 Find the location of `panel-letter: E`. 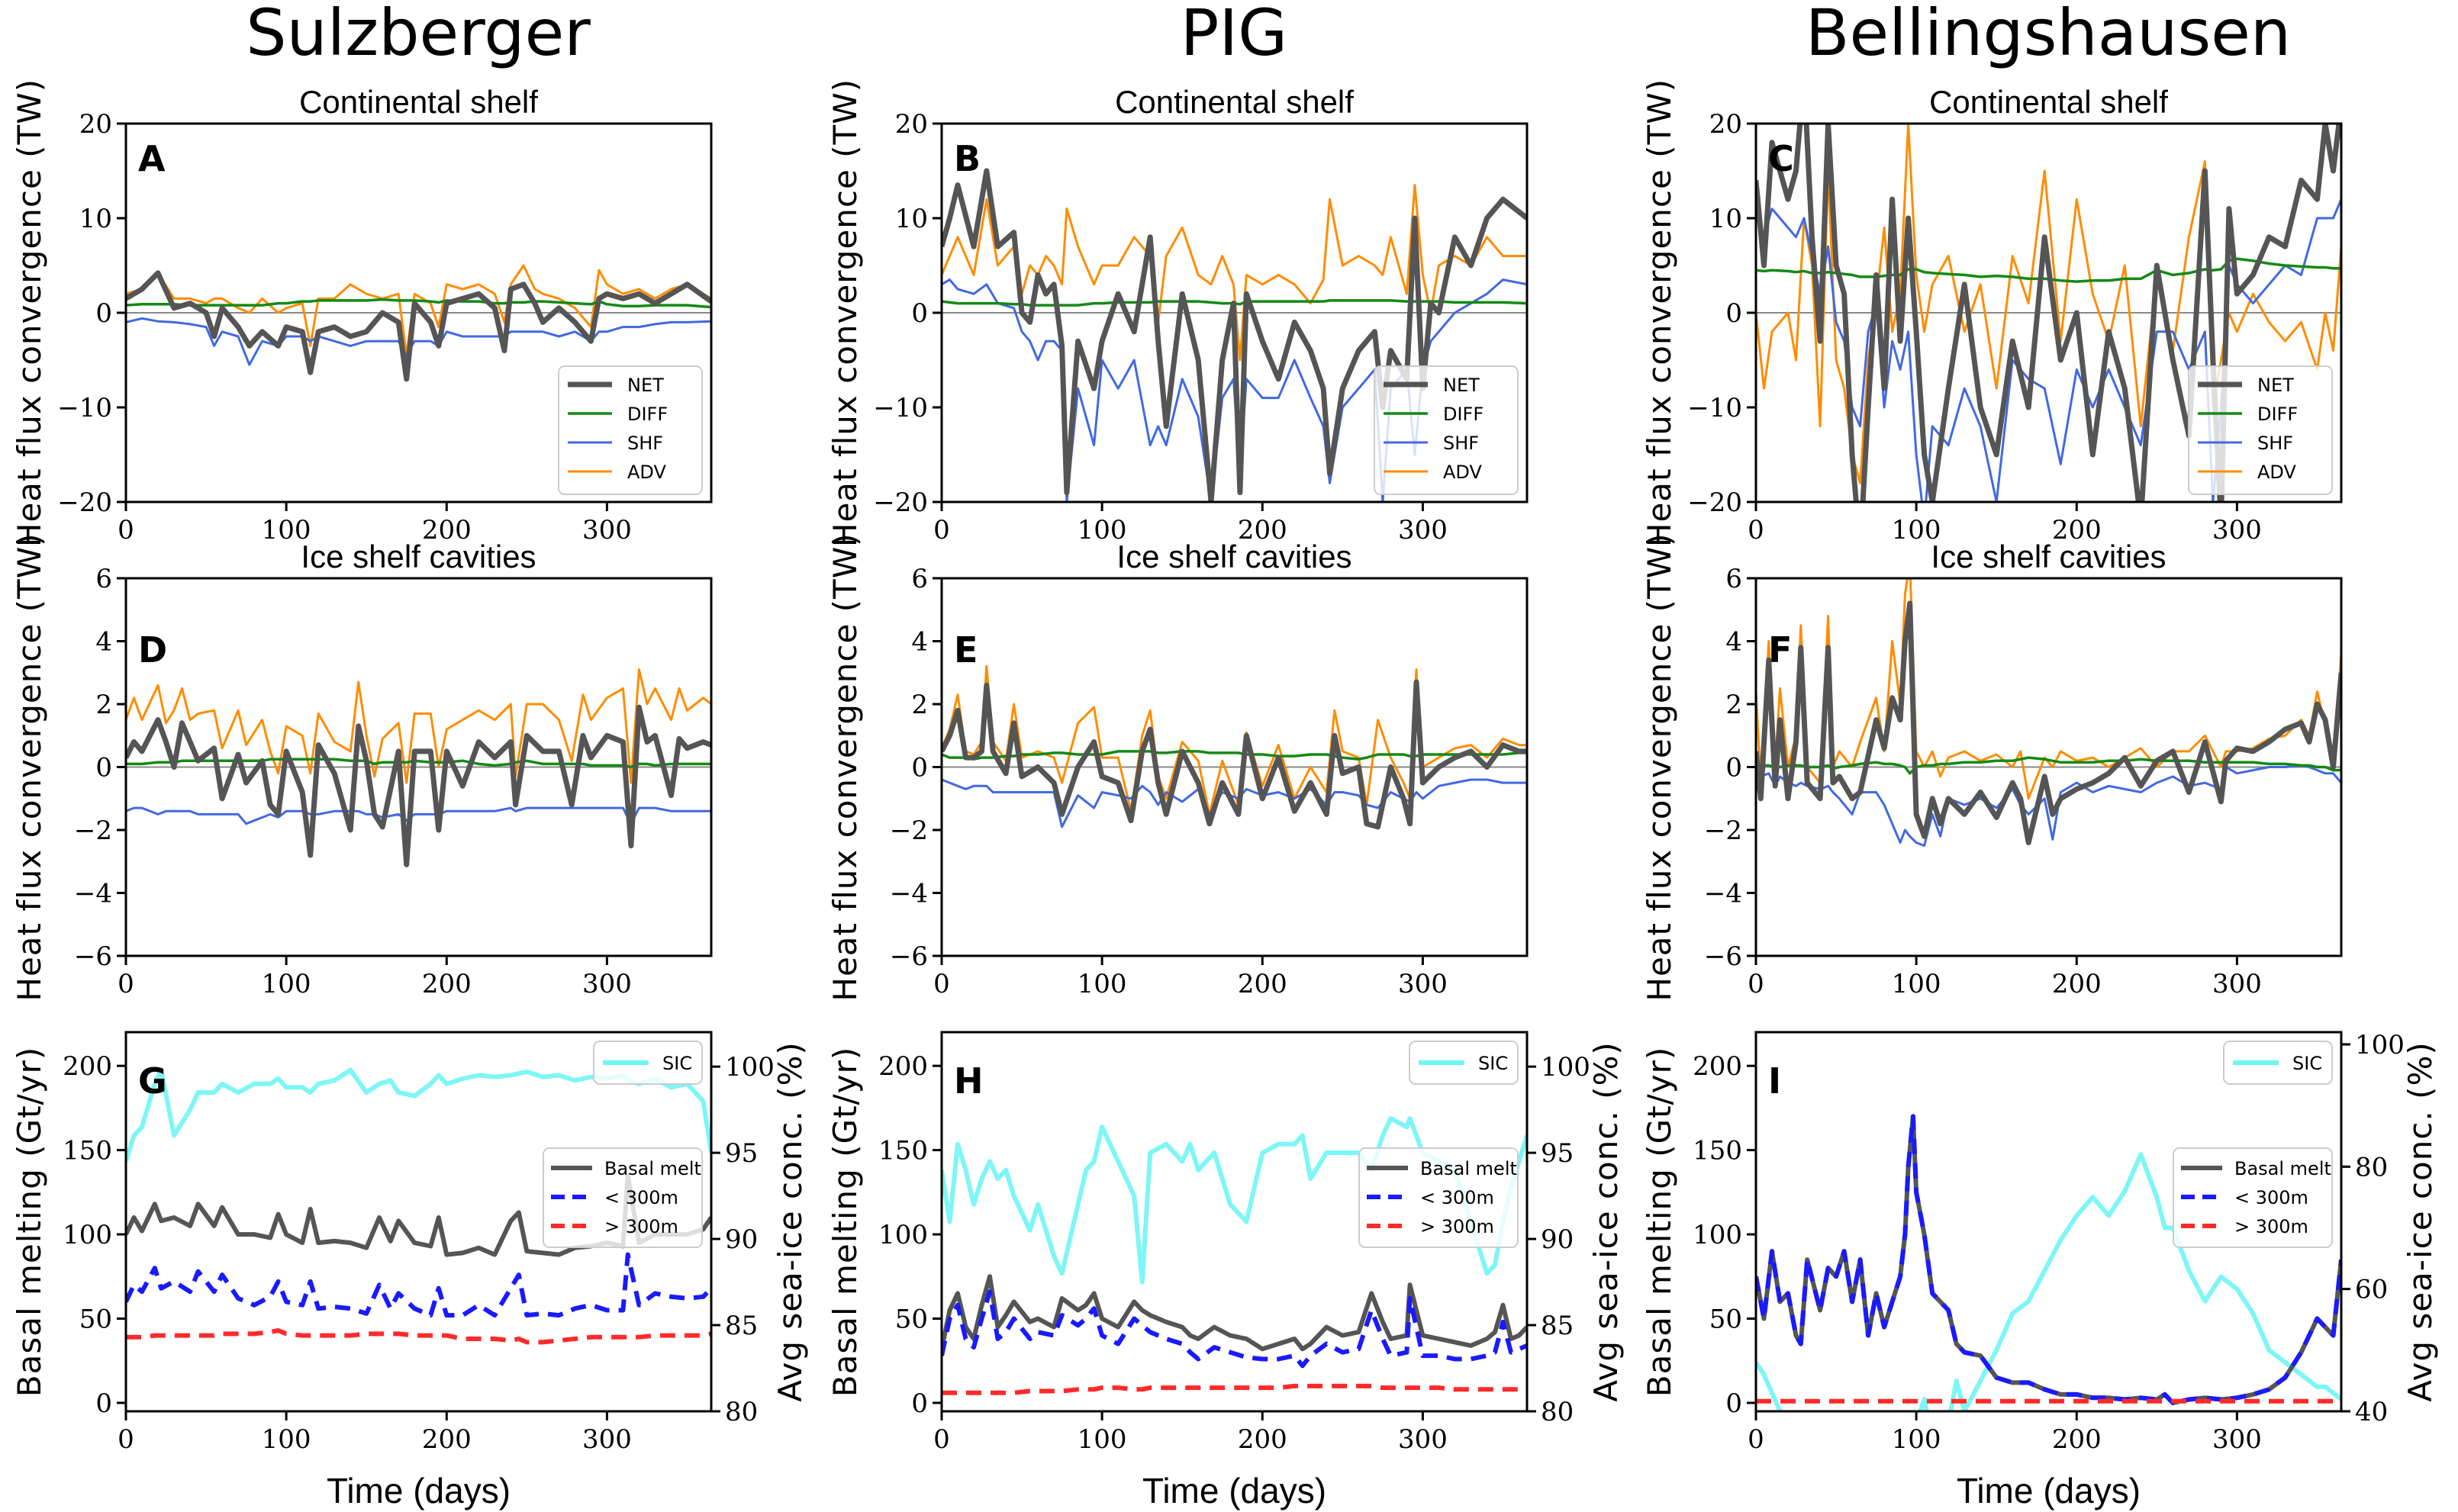

panel-letter: E is located at coordinates (966, 650).